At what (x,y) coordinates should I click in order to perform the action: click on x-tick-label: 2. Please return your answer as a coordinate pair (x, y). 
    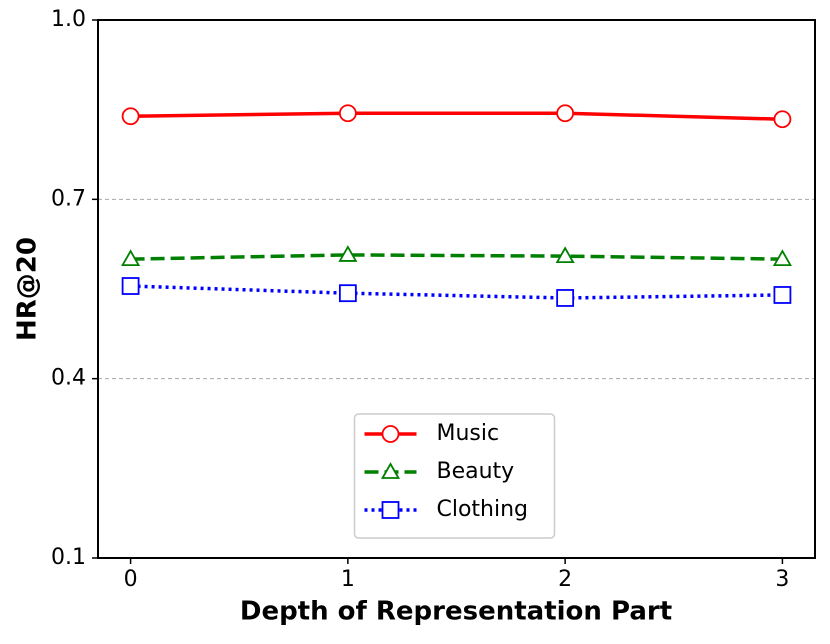
    Looking at the image, I should click on (565, 579).